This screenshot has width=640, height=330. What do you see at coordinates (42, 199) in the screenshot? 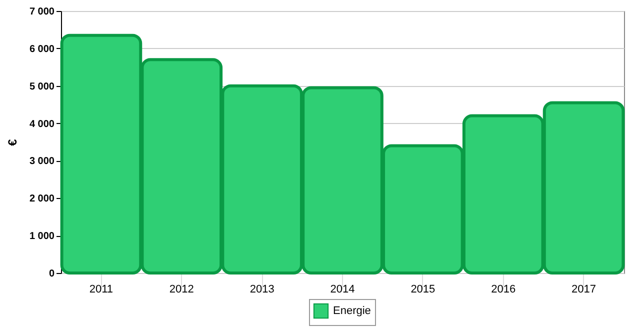
I see `y-tick-label: 2 000` at bounding box center [42, 199].